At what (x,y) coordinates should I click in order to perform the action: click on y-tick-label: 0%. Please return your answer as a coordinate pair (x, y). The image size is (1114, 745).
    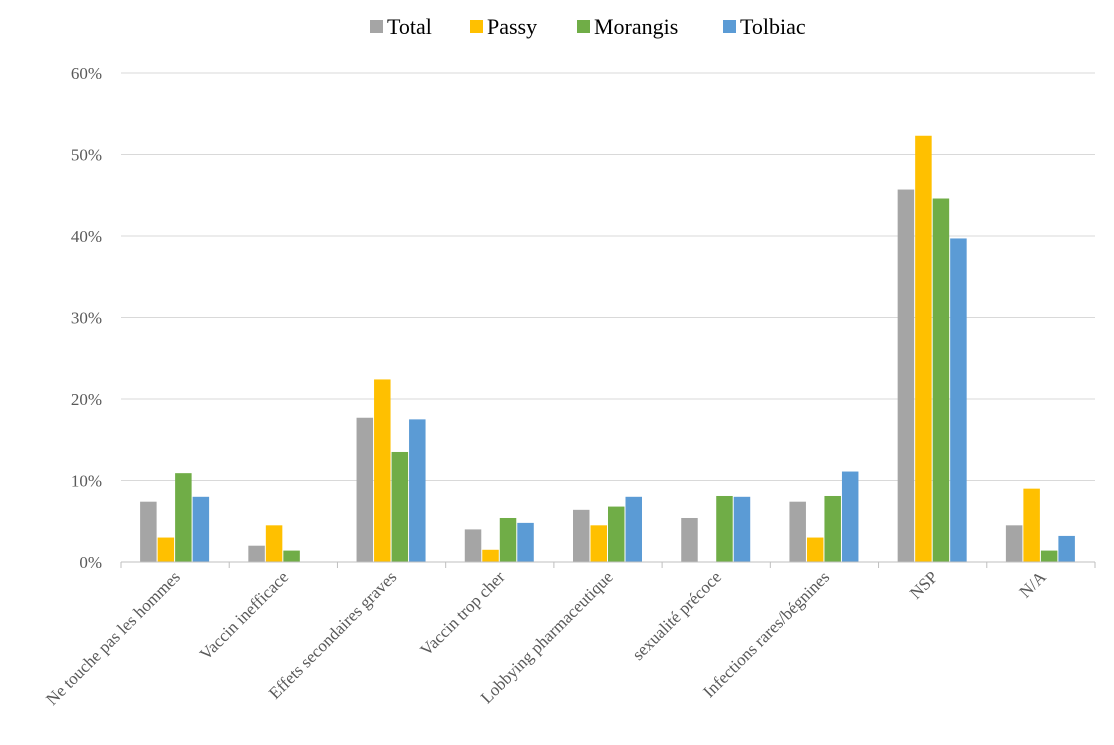
    Looking at the image, I should click on (90, 562).